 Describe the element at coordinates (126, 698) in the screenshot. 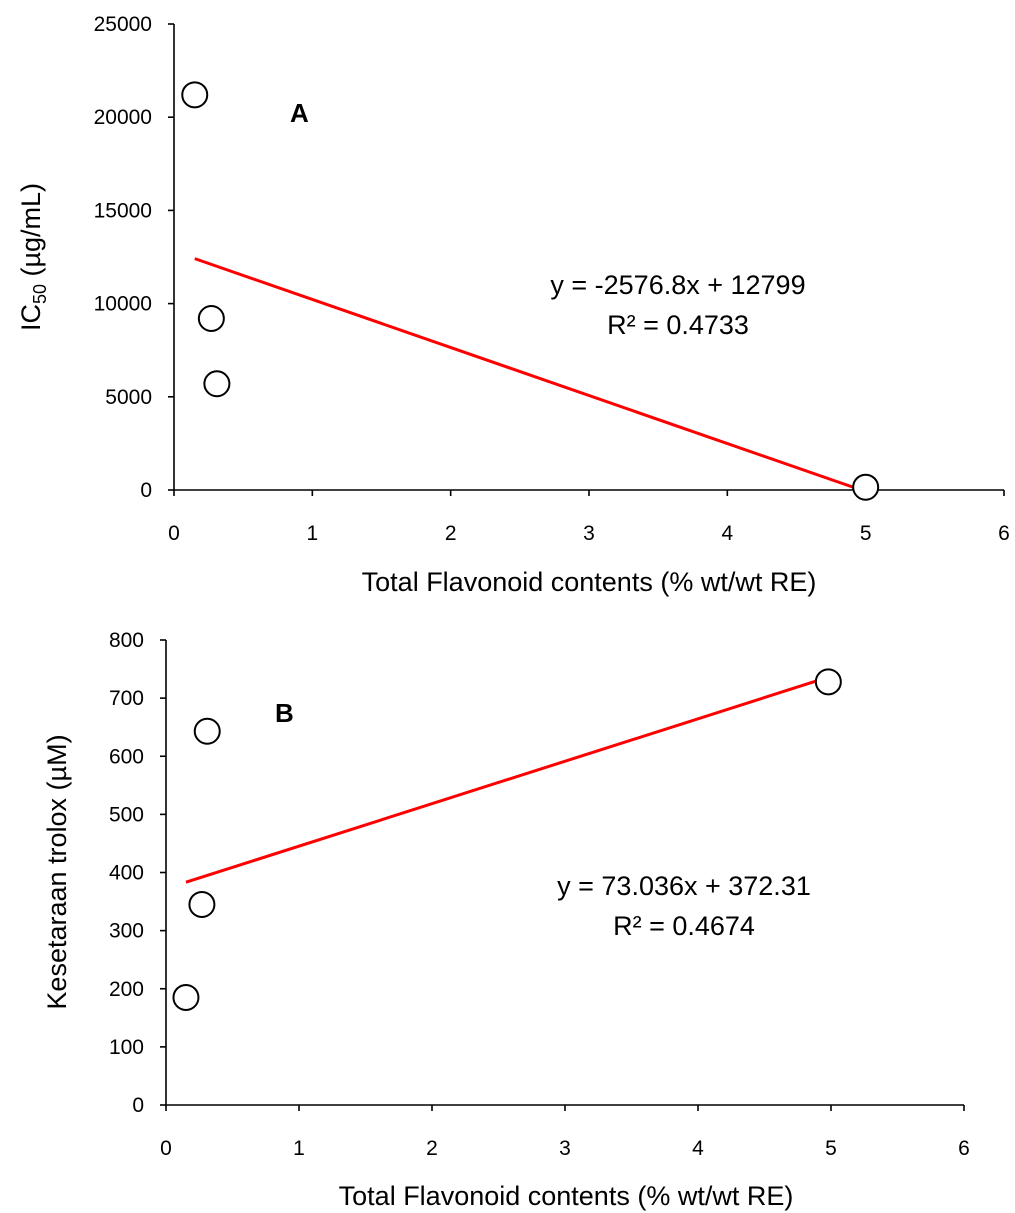

I see `y-tick-label: 700` at that location.